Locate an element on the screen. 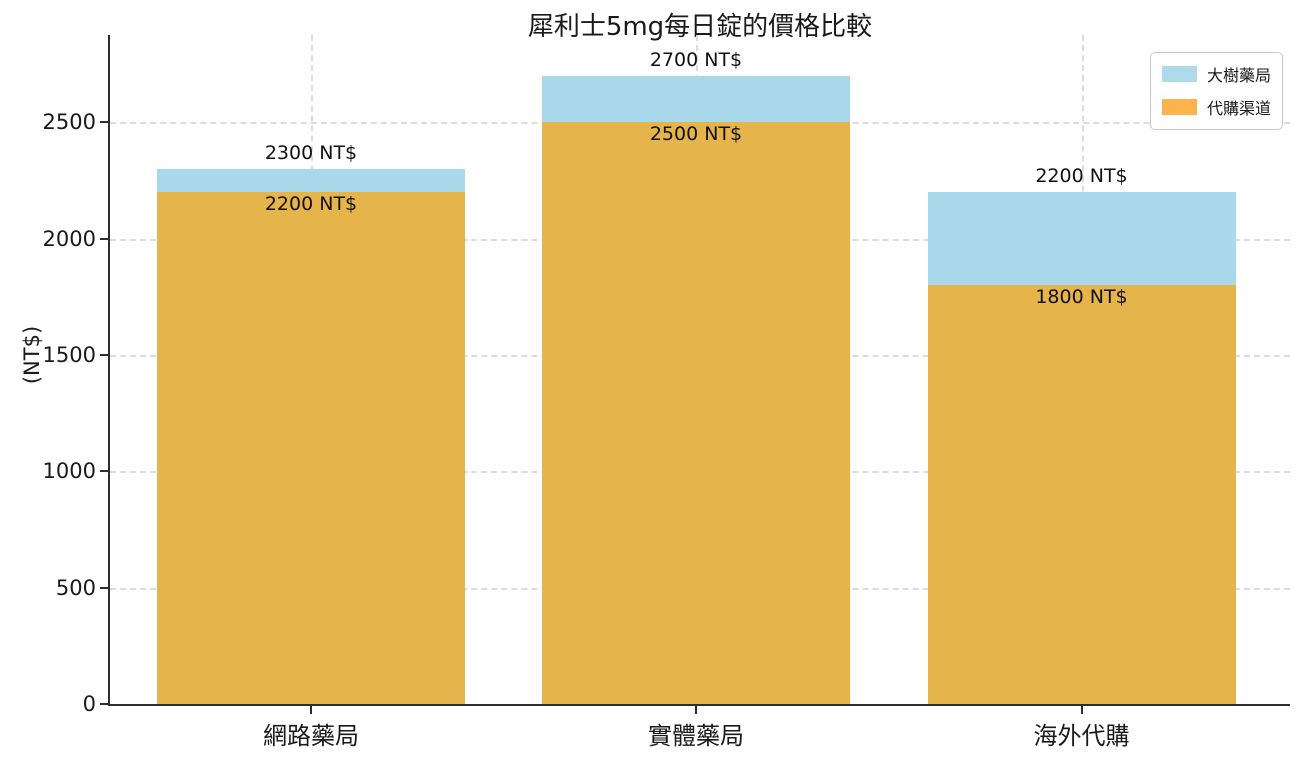 This screenshot has width=1300, height=775. y-tick-label: 0 is located at coordinates (89, 704).